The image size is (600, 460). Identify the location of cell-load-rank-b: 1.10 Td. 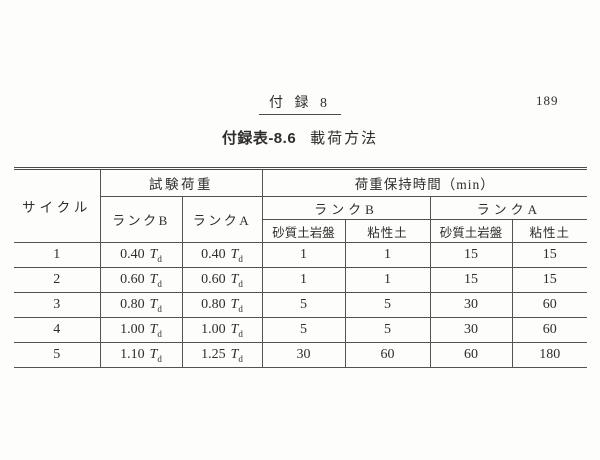
(141, 355).